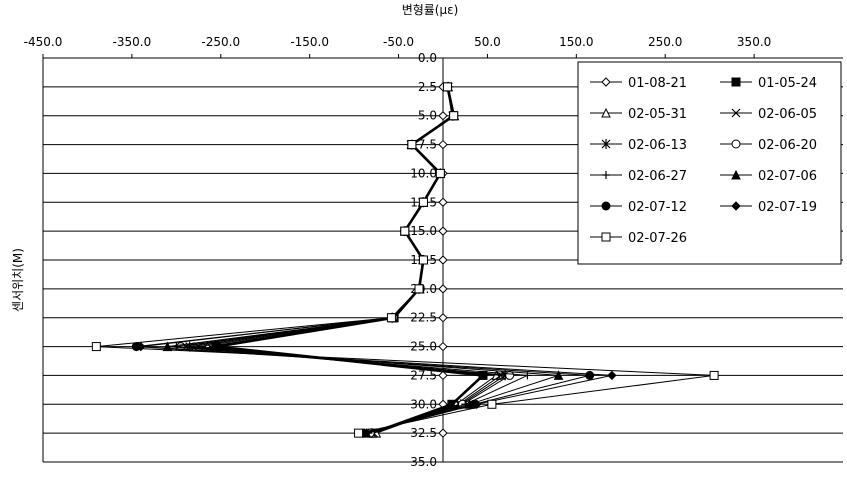 This screenshot has height=491, width=847. Describe the element at coordinates (657, 83) in the screenshot. I see `legend-label: 01-08-21` at that location.